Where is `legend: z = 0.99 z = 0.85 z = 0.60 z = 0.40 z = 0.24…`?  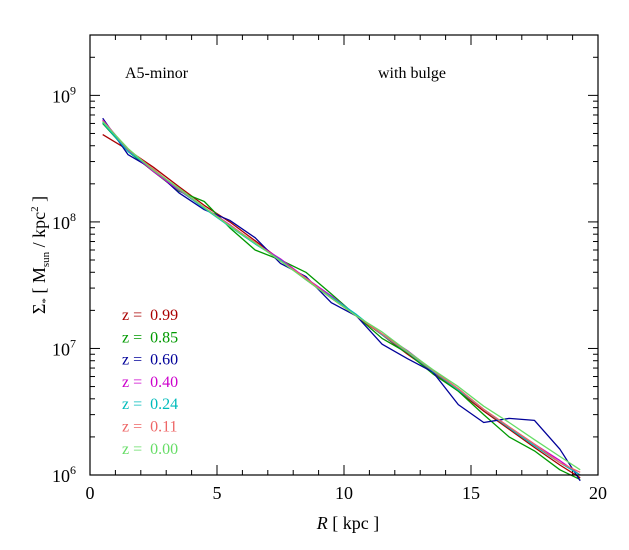 legend: z = 0.99 z = 0.85 z = 0.60 z = 0.40 z = 0.24… is located at coordinates (150, 382).